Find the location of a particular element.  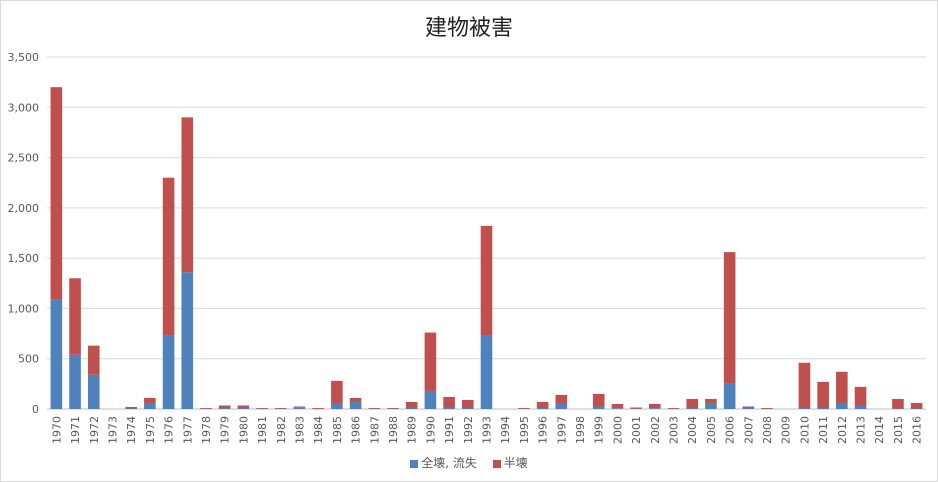

x-tick-label: 1987 is located at coordinates (374, 430).